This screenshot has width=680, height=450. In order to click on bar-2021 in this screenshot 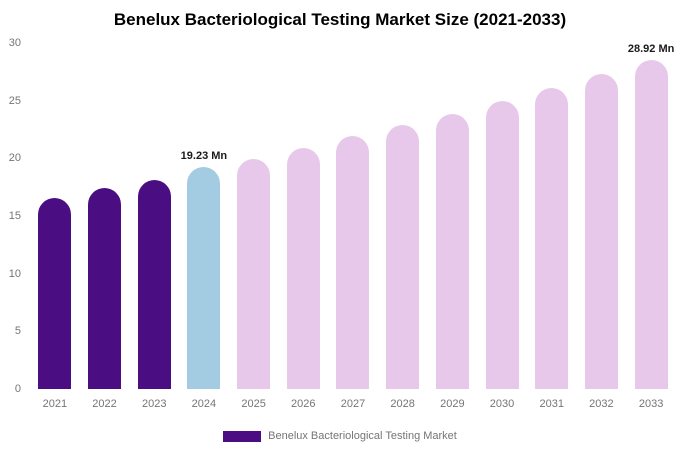, I will do `click(55, 293)`.